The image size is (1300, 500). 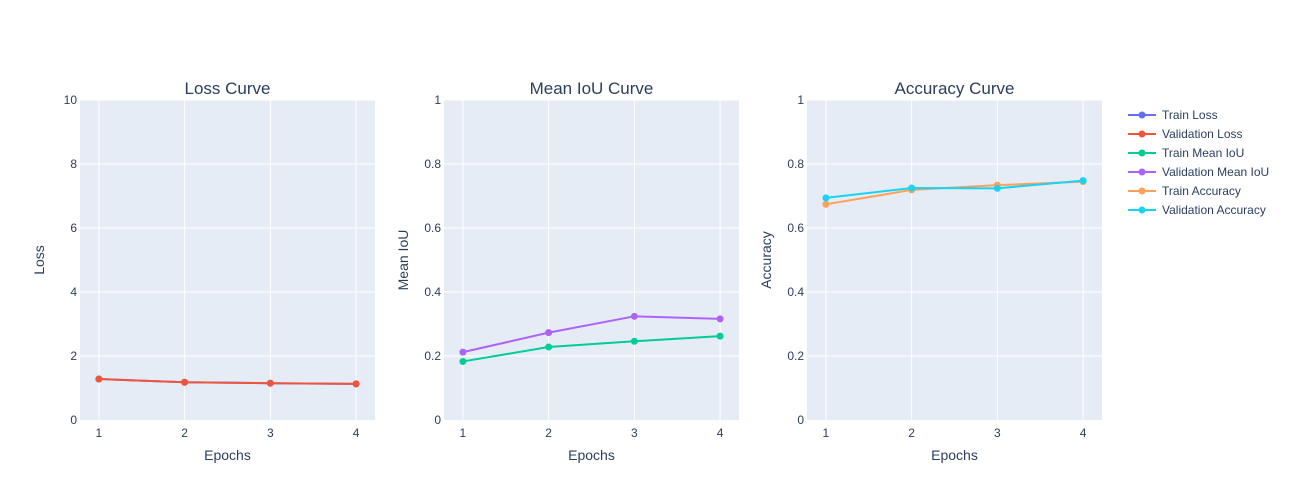 What do you see at coordinates (403, 260) in the screenshot?
I see `y-axis-label: Mean IoU` at bounding box center [403, 260].